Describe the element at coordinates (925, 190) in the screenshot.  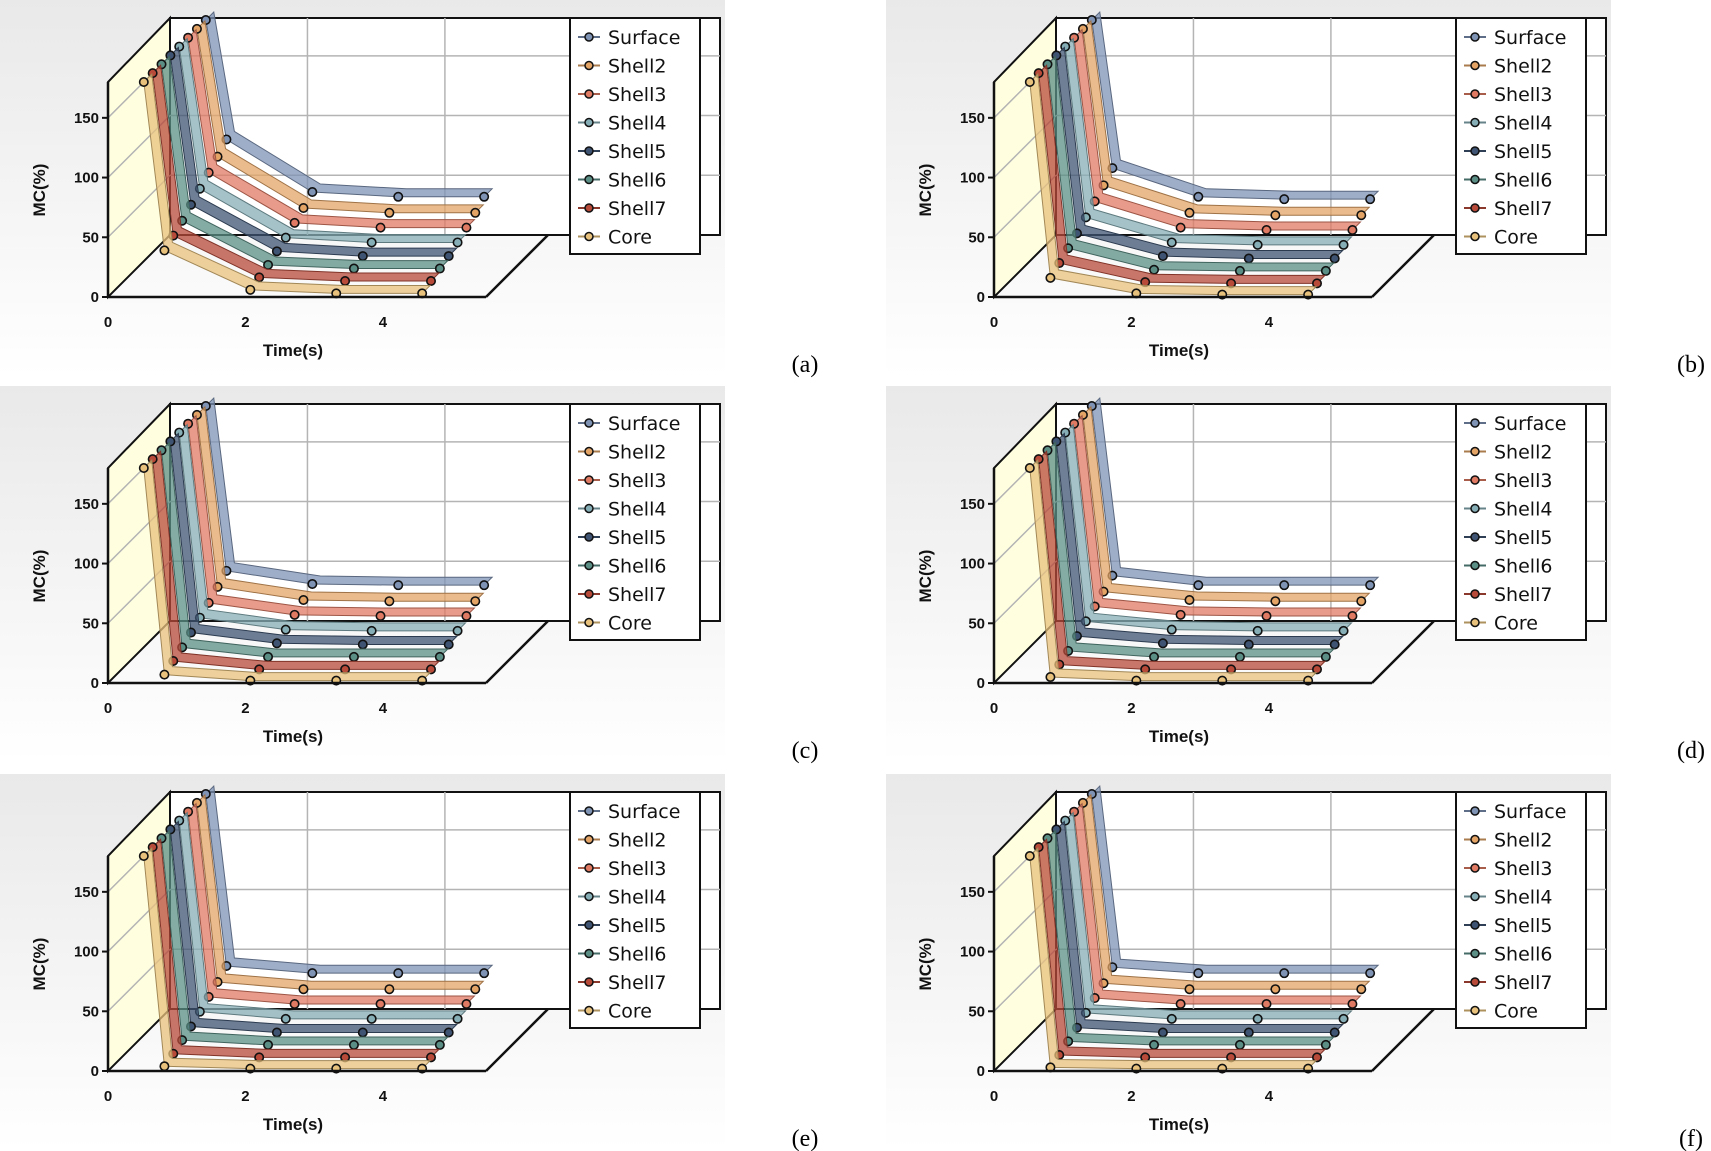
I see `y-axis-title: MC(%)` at that location.